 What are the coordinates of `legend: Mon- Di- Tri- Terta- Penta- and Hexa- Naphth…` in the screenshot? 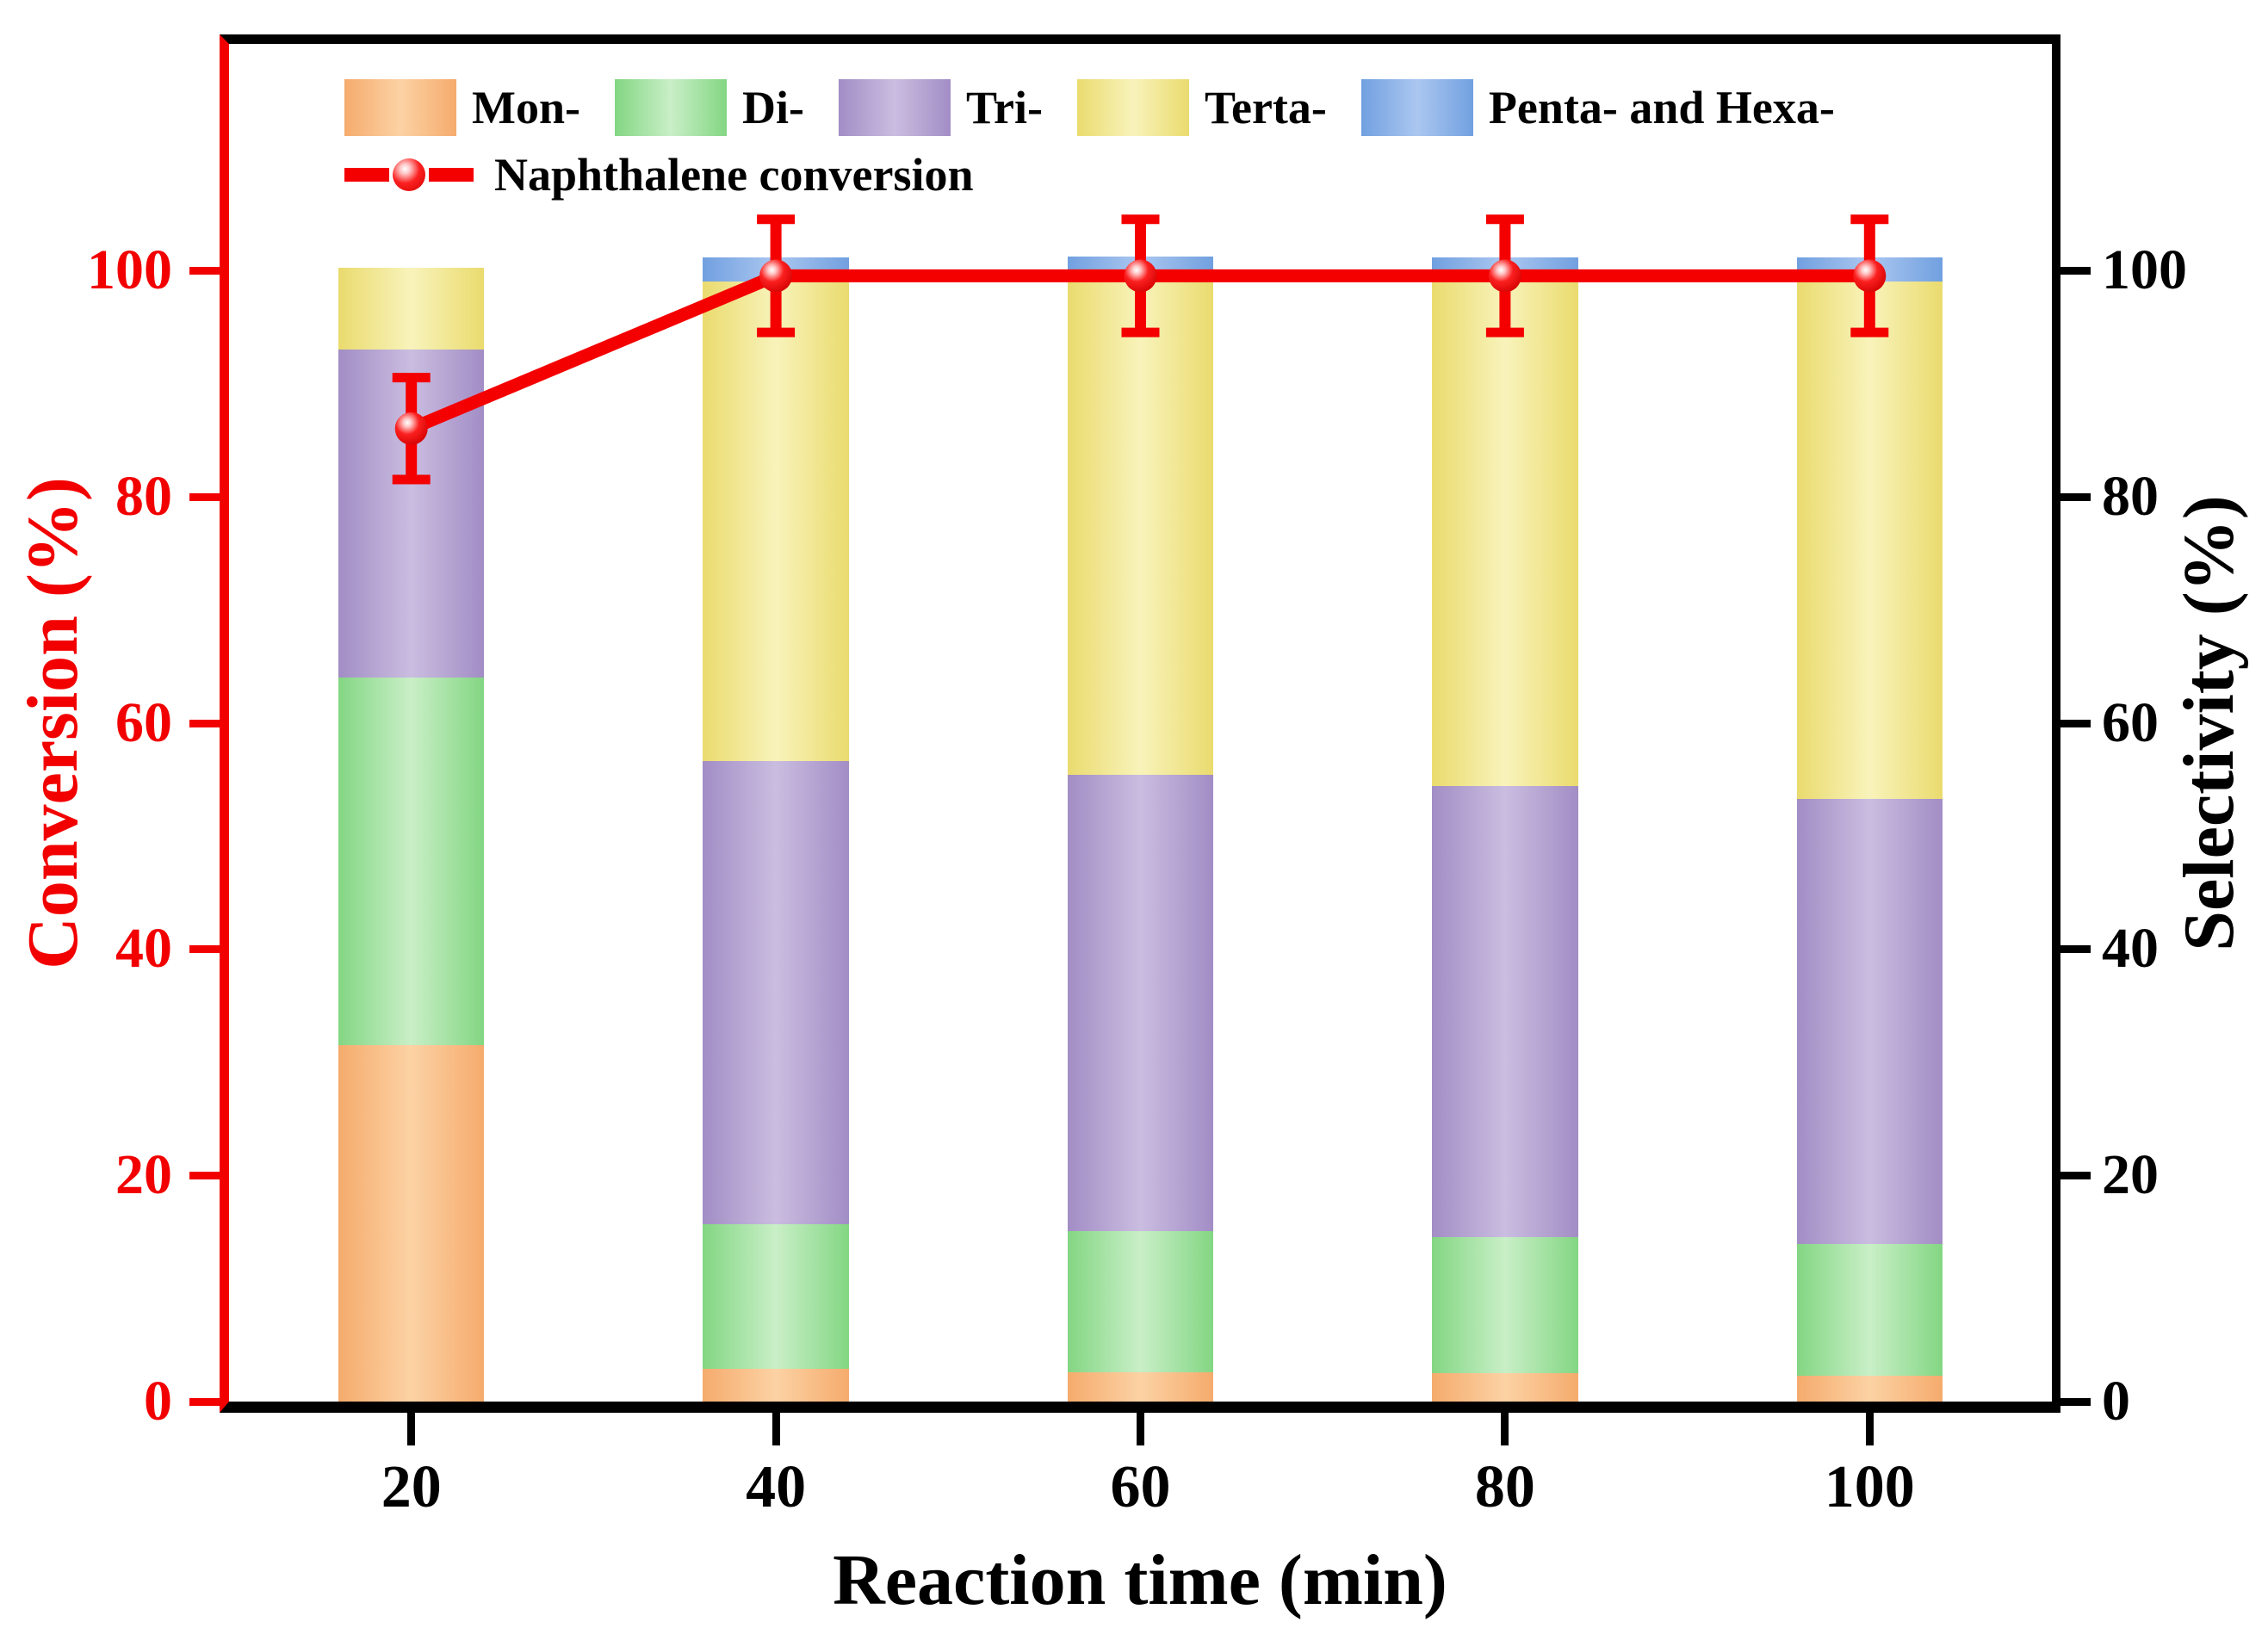 It's located at (1106, 138).